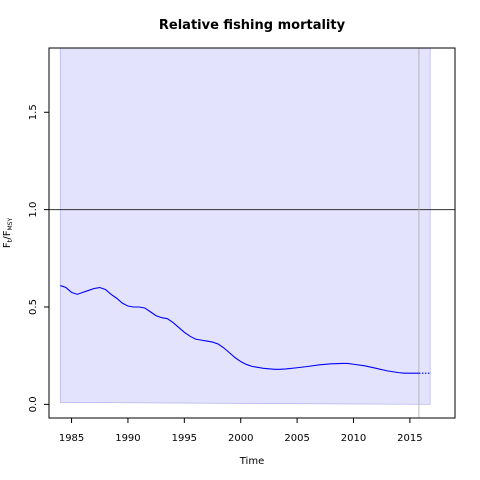 Image resolution: width=480 pixels, height=480 pixels. What do you see at coordinates (353, 438) in the screenshot?
I see `x-tick-label: 2010` at bounding box center [353, 438].